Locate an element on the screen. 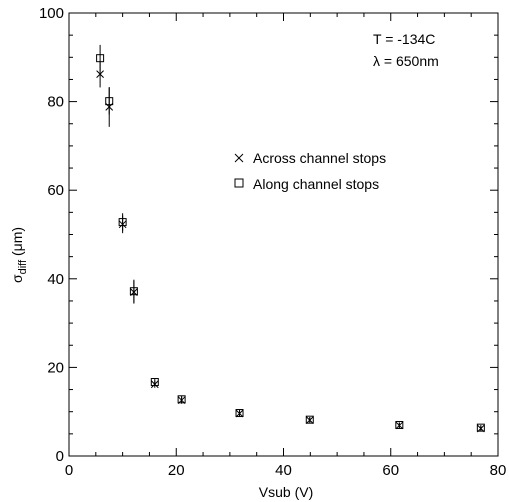 The width and height of the screenshot is (509, 502). legend-marker-square is located at coordinates (239, 183).